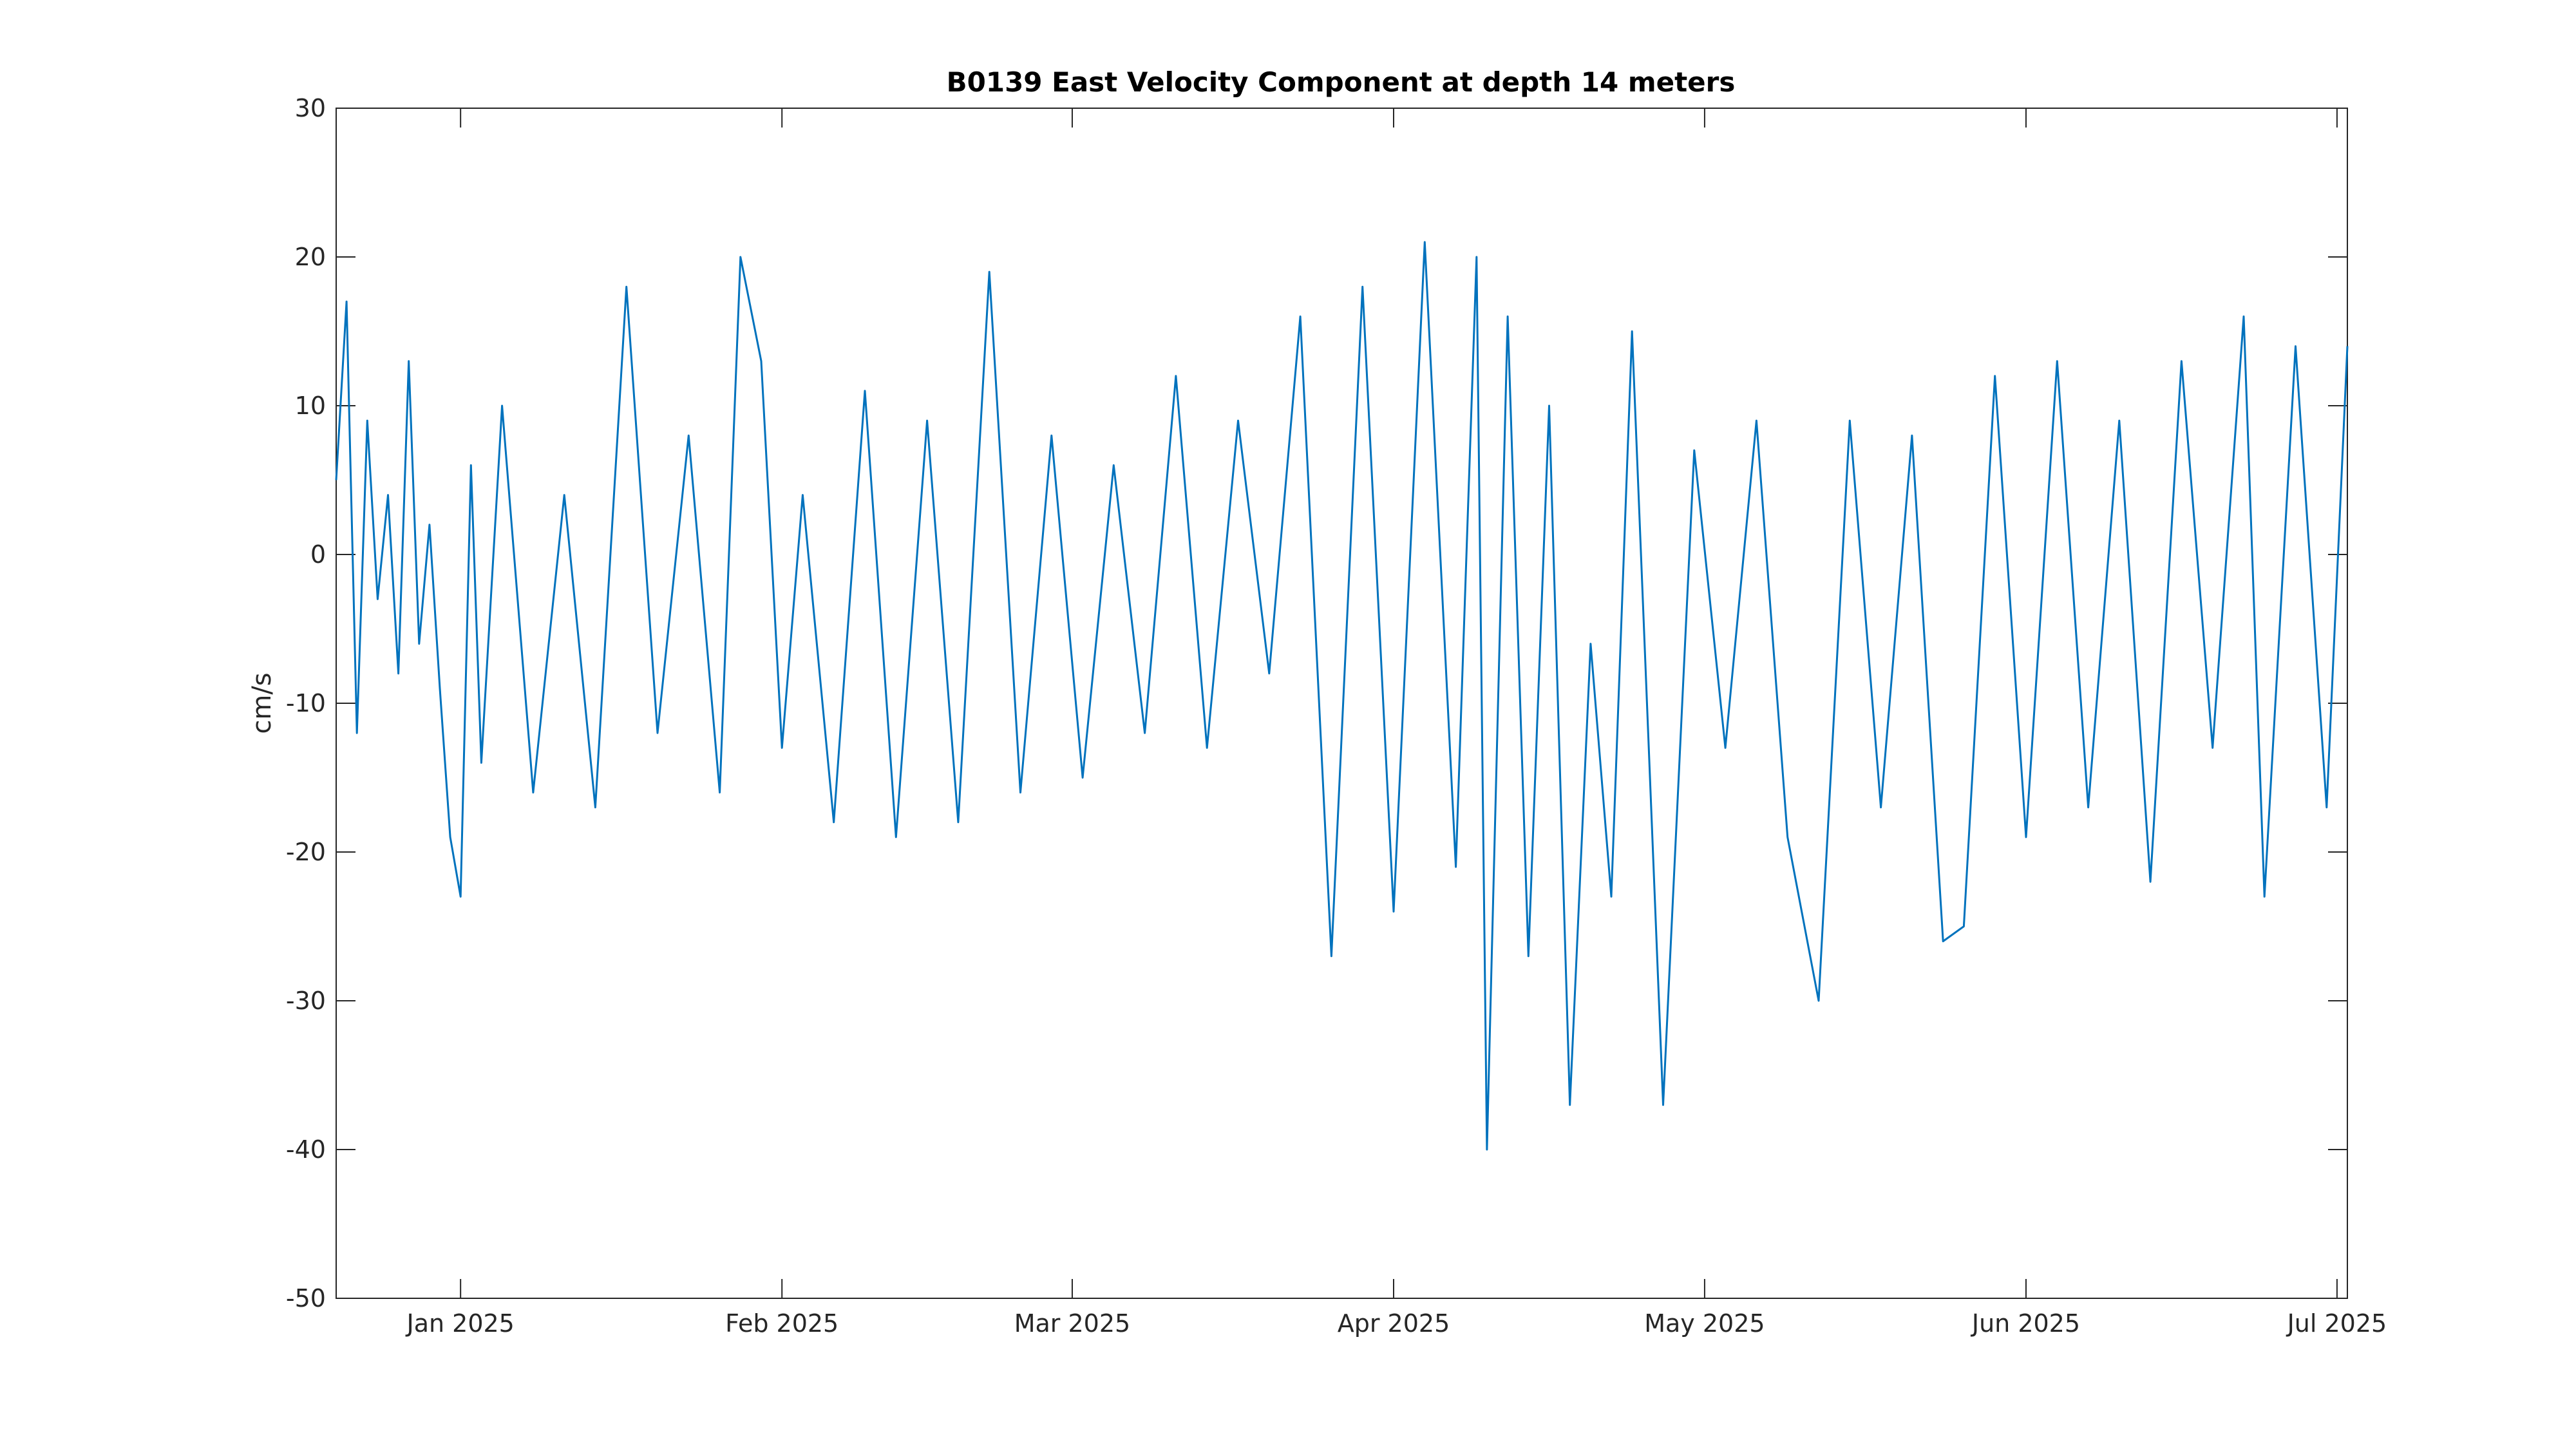 Image resolution: width=2576 pixels, height=1449 pixels. I want to click on y-tick-label: 30, so click(310, 108).